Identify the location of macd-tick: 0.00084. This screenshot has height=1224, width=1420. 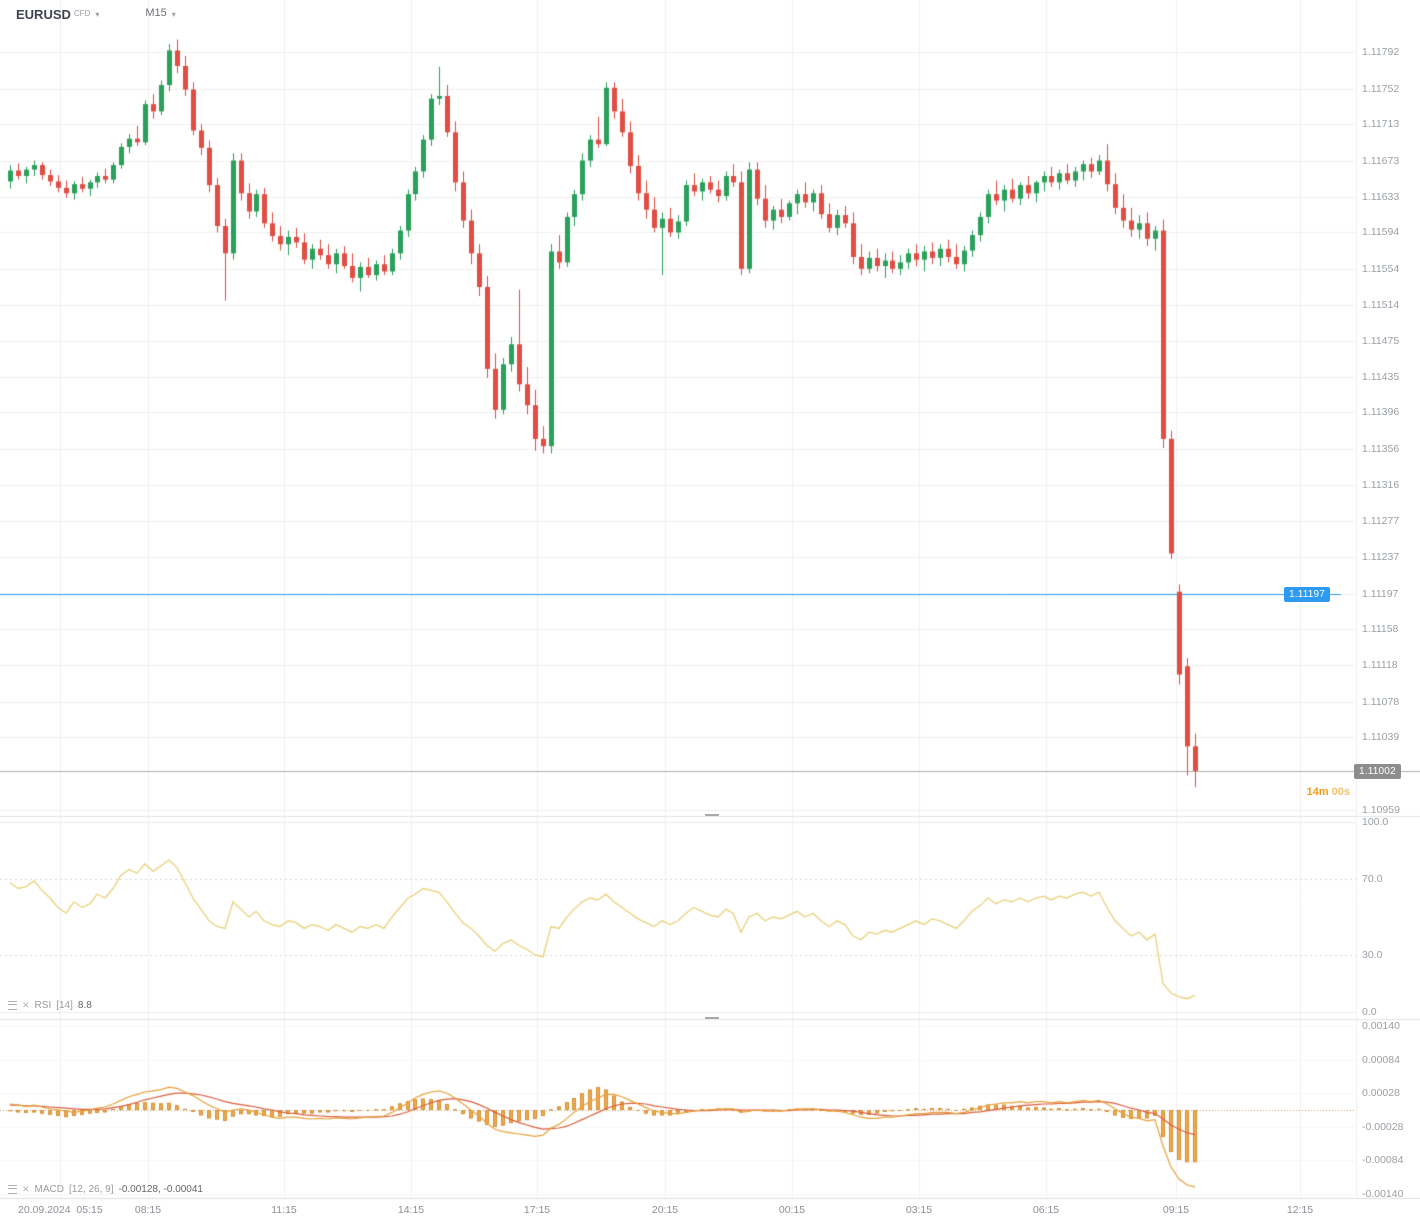
(1381, 1059).